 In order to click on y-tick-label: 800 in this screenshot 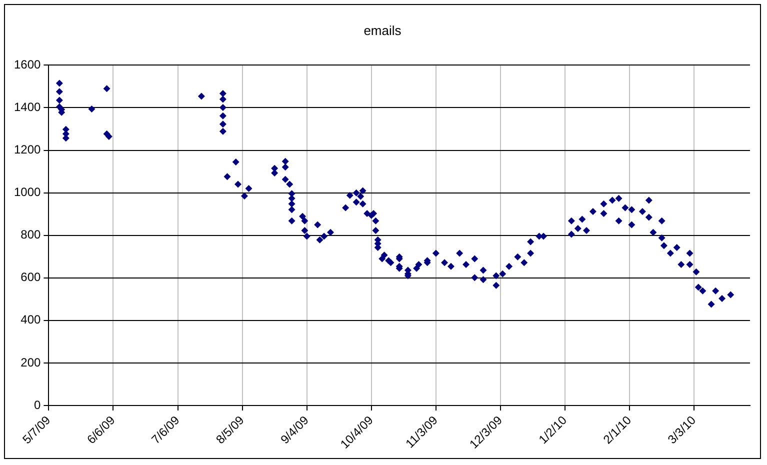, I will do `click(31, 235)`.